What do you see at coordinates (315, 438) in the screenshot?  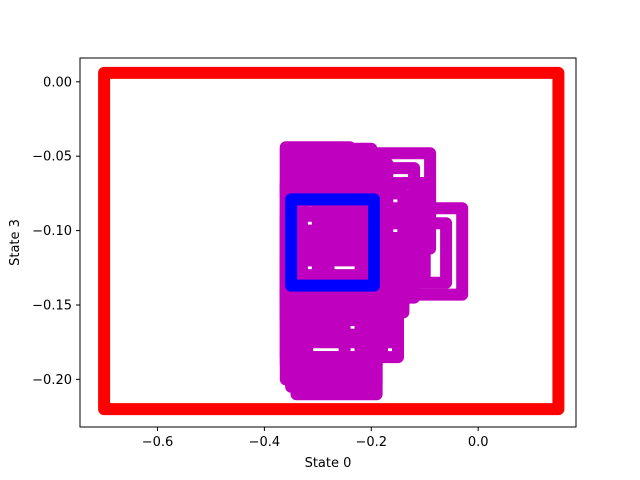 I see `x-axis: −0.6 −0.4 −0.2 0.0` at bounding box center [315, 438].